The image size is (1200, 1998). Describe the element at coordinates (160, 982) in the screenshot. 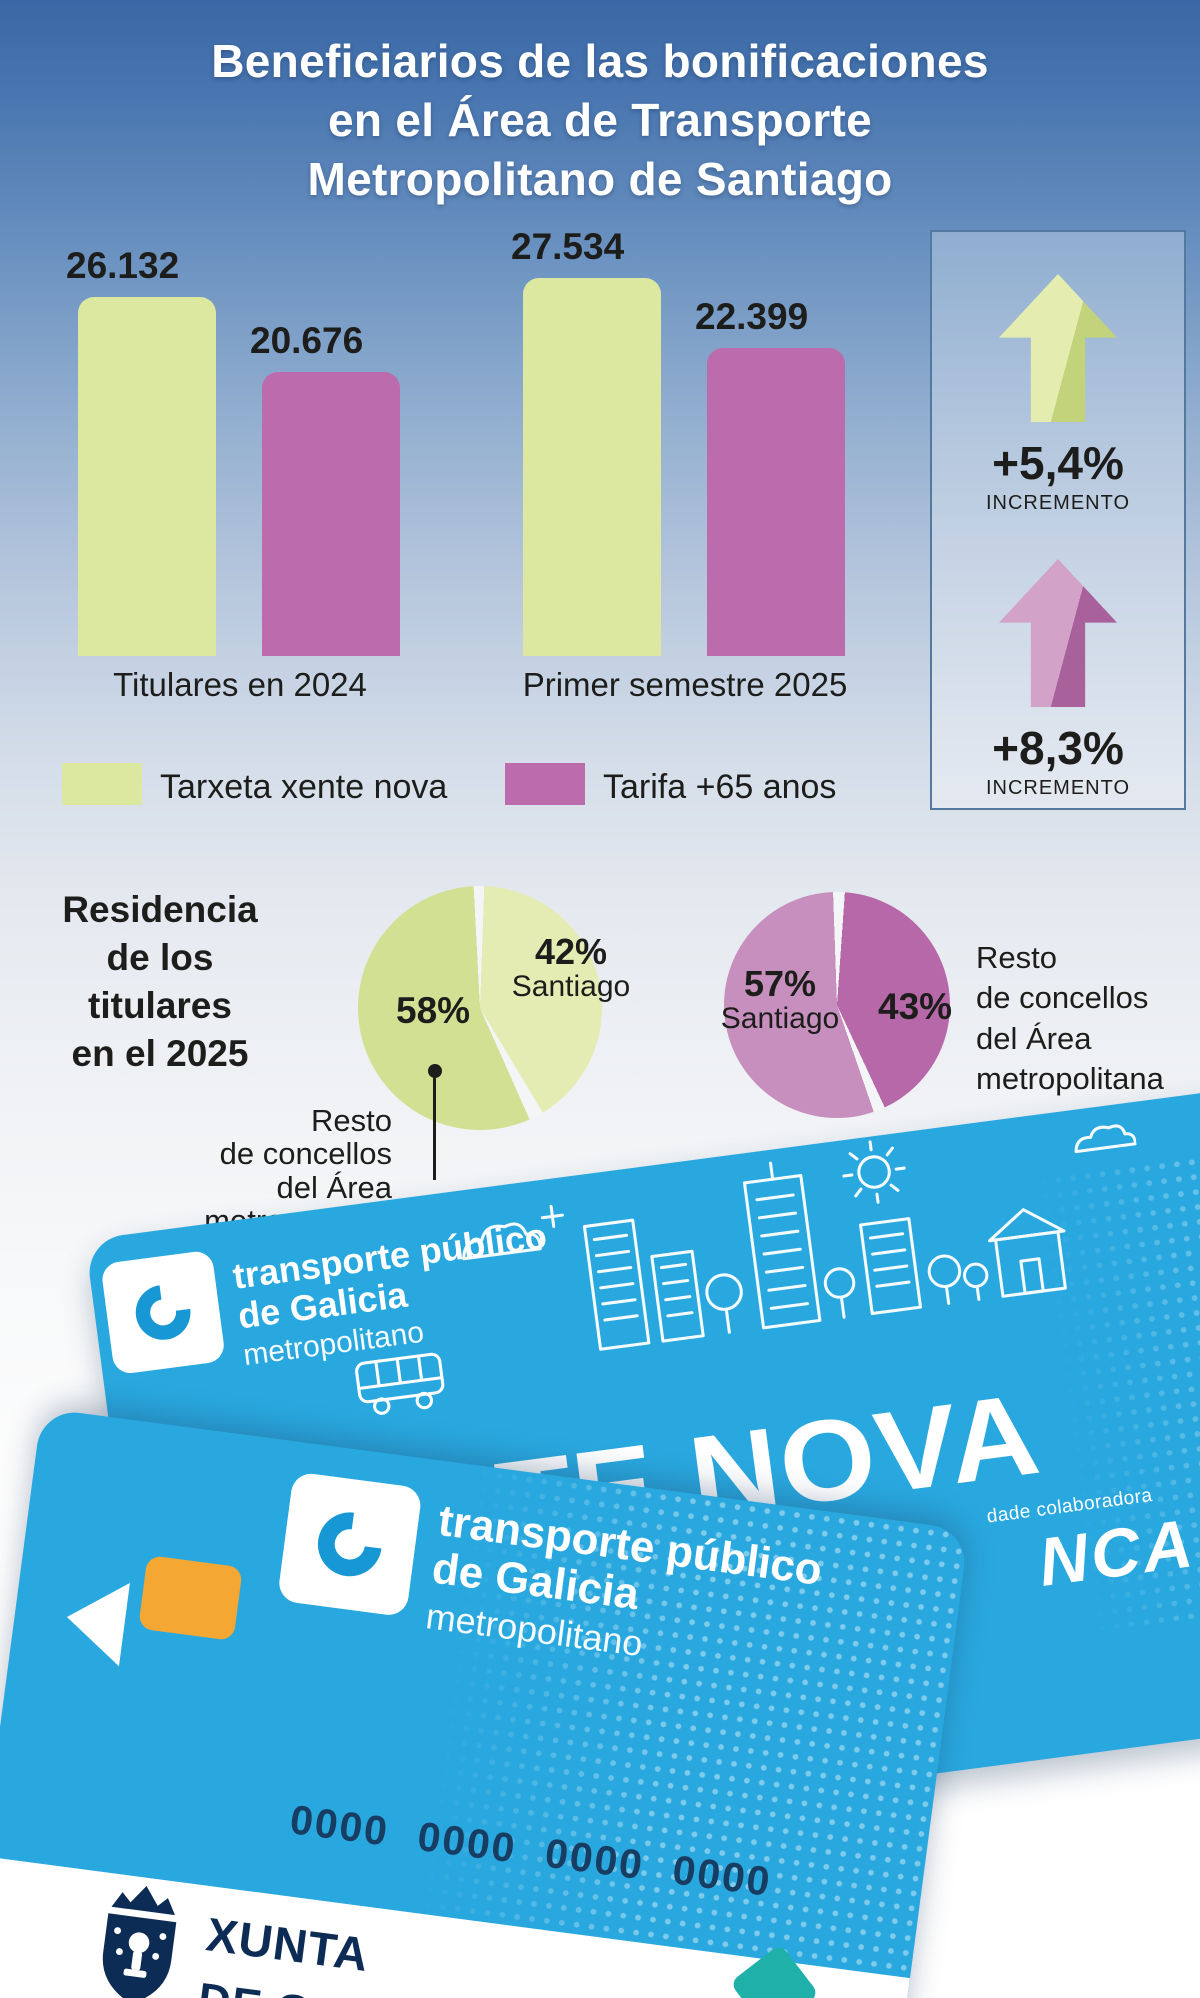

I see `residence-heading: Residencia de los titulares en el 2025` at that location.